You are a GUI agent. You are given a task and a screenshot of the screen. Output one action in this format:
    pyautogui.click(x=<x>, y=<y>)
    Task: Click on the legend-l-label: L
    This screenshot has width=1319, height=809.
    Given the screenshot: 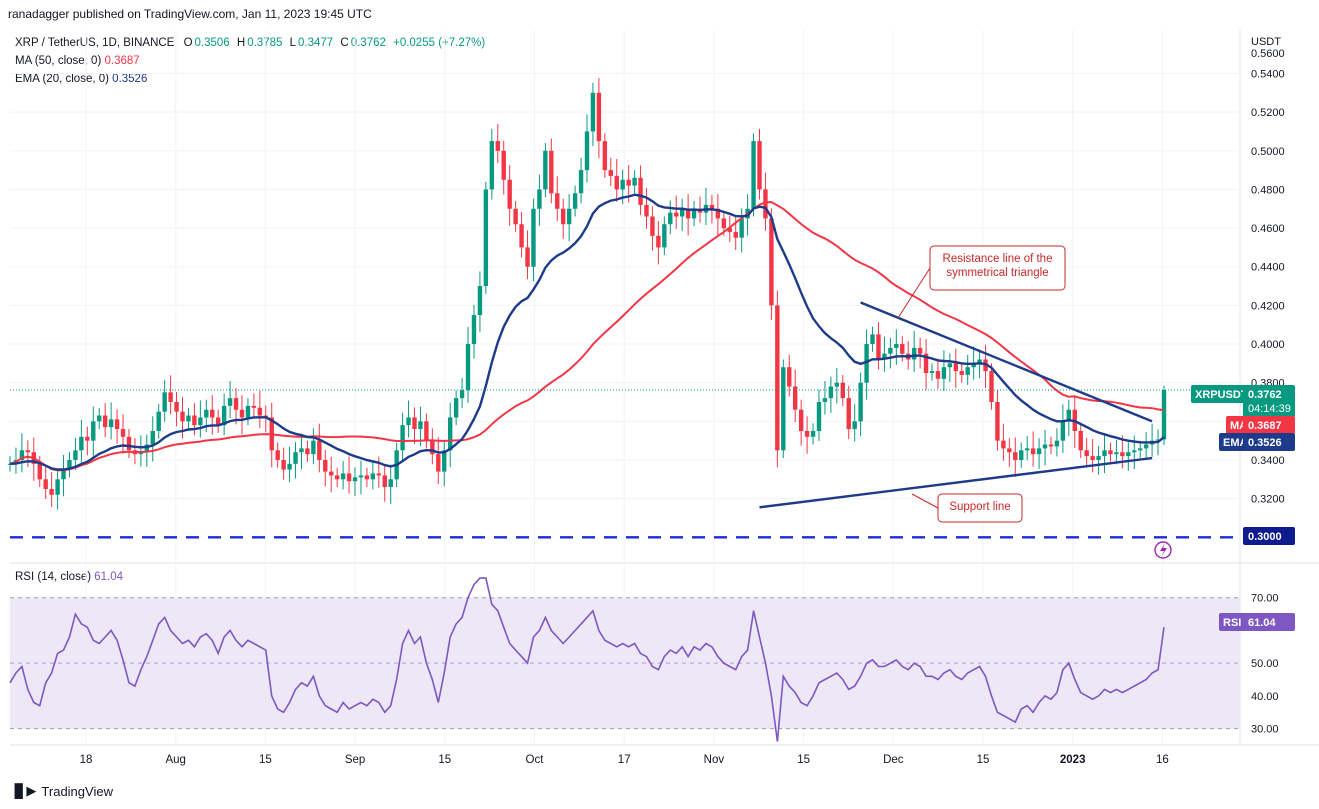 What is the action you would take?
    pyautogui.click(x=293, y=43)
    